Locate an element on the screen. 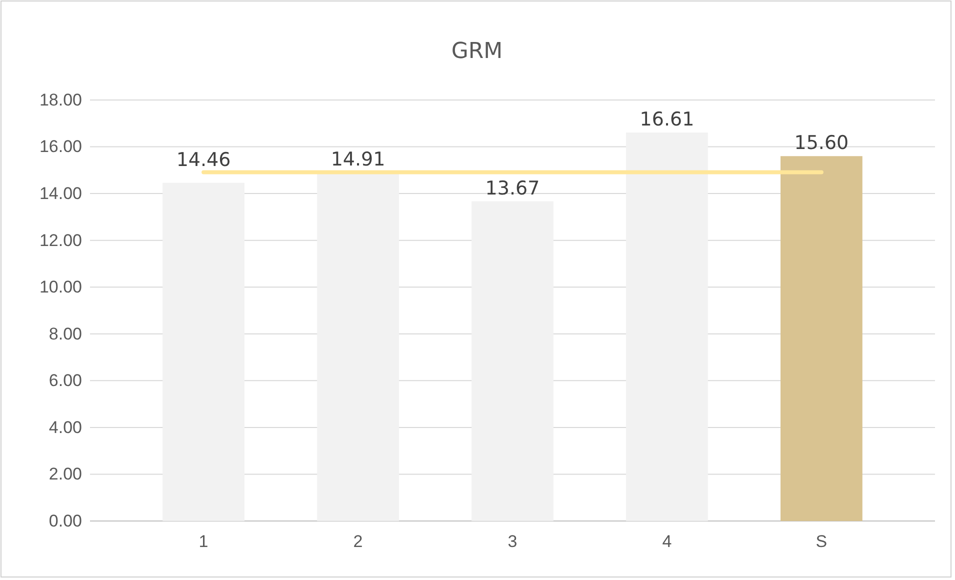  y-tick-label: 10.00 is located at coordinates (60, 287).